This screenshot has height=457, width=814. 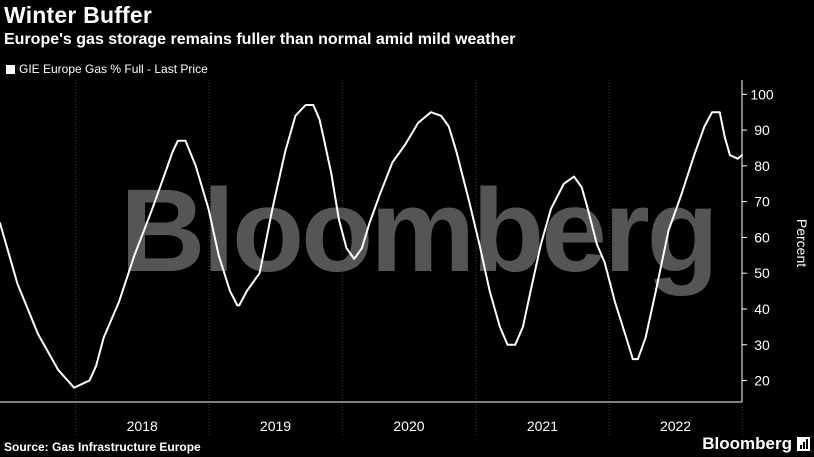 I want to click on y-tick-label: 90, so click(x=762, y=130).